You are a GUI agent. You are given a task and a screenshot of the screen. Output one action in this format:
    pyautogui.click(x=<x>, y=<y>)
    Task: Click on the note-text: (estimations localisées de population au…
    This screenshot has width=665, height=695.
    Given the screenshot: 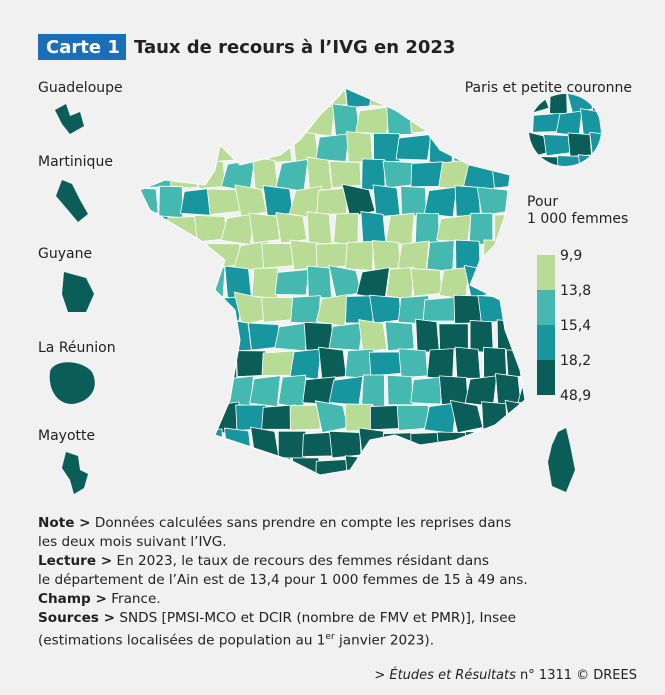 What is the action you would take?
    pyautogui.click(x=182, y=640)
    